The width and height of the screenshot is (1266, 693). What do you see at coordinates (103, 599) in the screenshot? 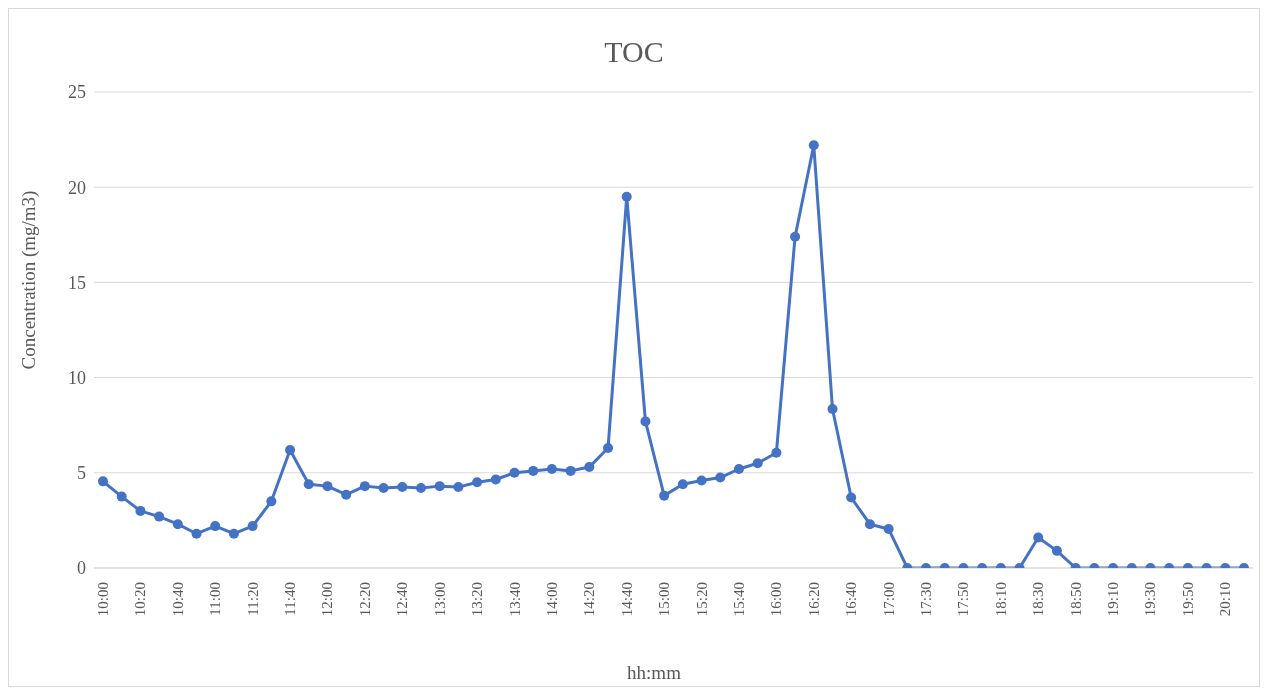
I see `x-tick-label: 10:00` at bounding box center [103, 599].